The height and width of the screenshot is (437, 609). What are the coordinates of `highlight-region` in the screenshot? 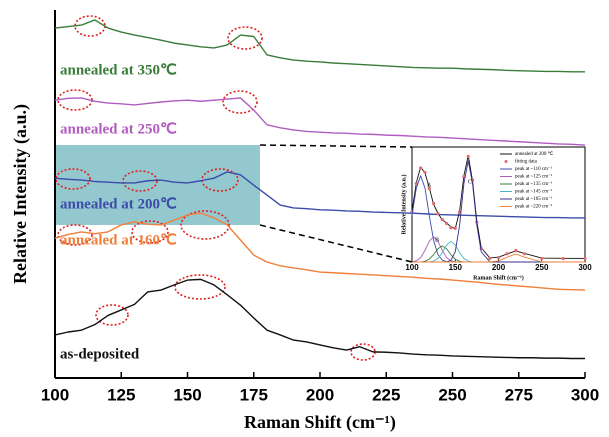 It's located at (157, 185).